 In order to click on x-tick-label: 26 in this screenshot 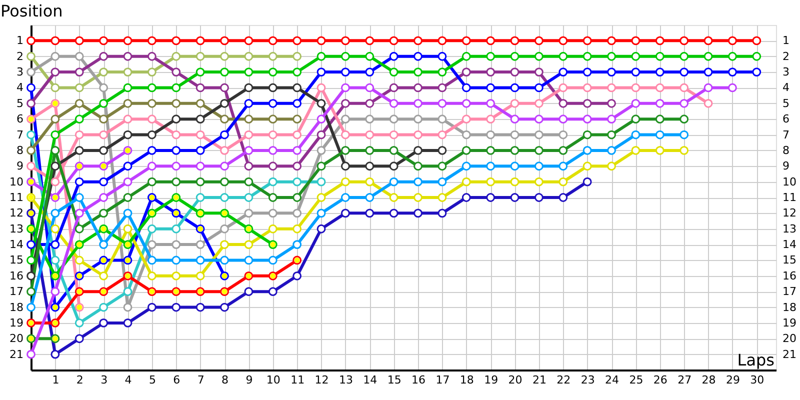, I will do `click(660, 380)`.